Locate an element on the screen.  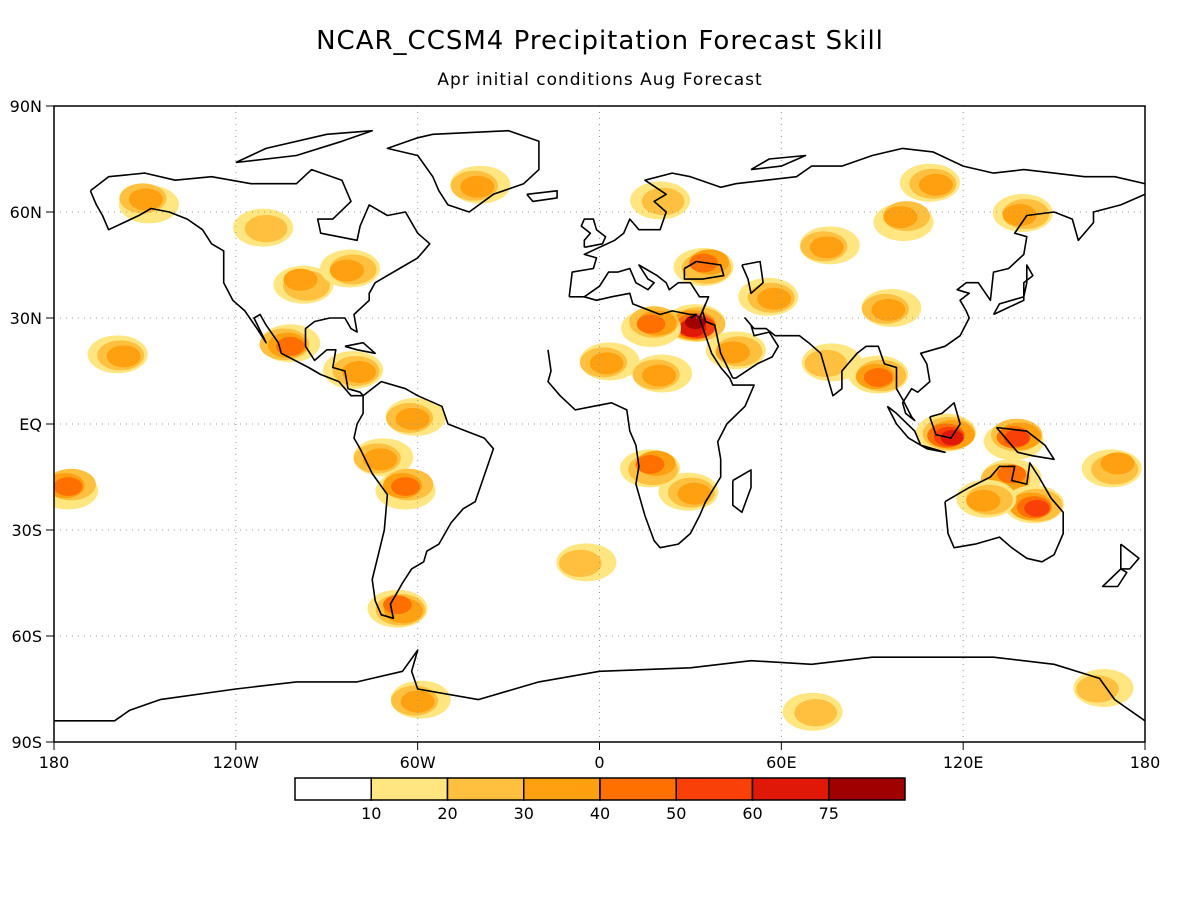
legend-label: 75 is located at coordinates (829, 813).